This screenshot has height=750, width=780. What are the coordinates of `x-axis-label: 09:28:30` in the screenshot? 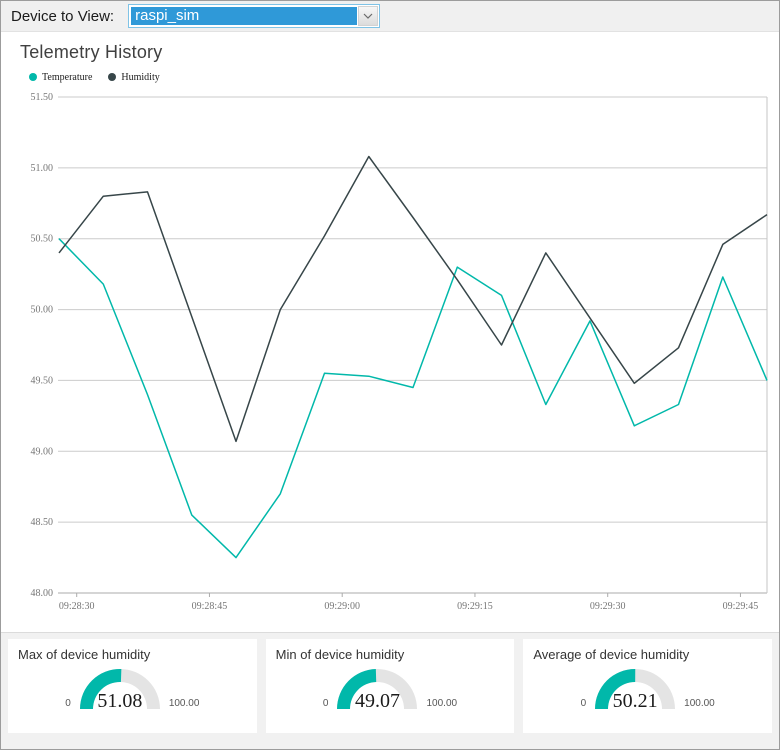 It's located at (77, 606).